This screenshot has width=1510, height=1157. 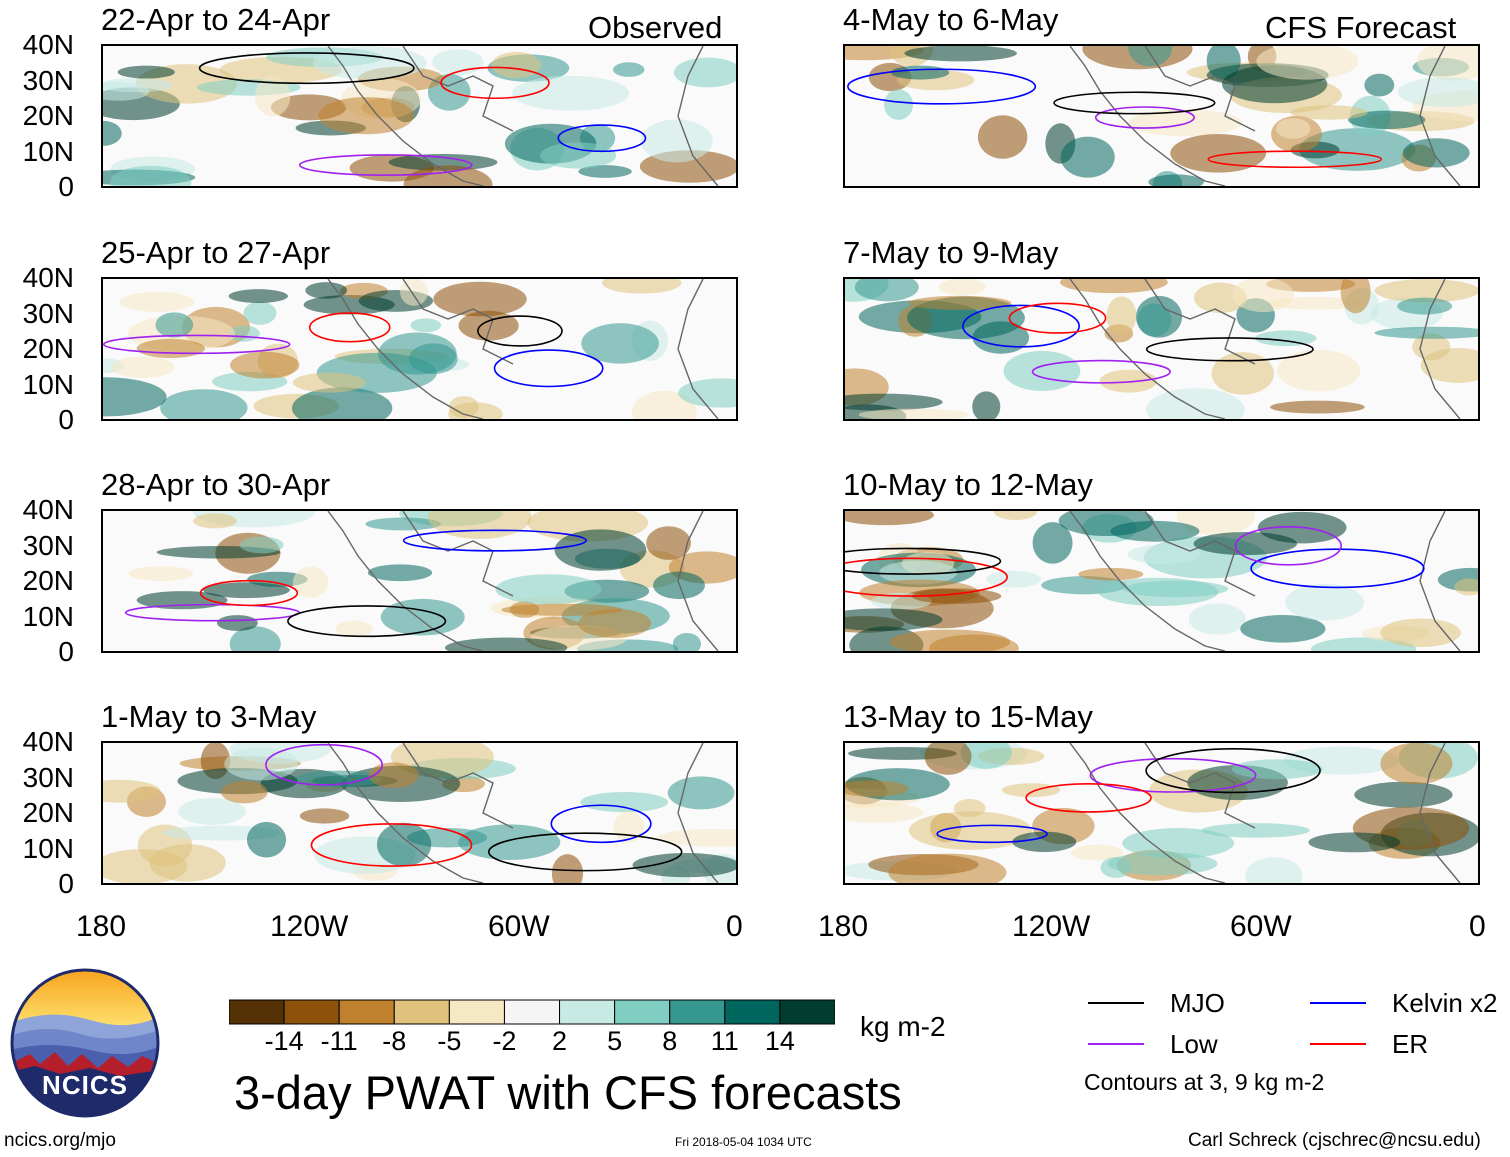 I want to click on legend-kelvin-line, so click(x=1338, y=1003).